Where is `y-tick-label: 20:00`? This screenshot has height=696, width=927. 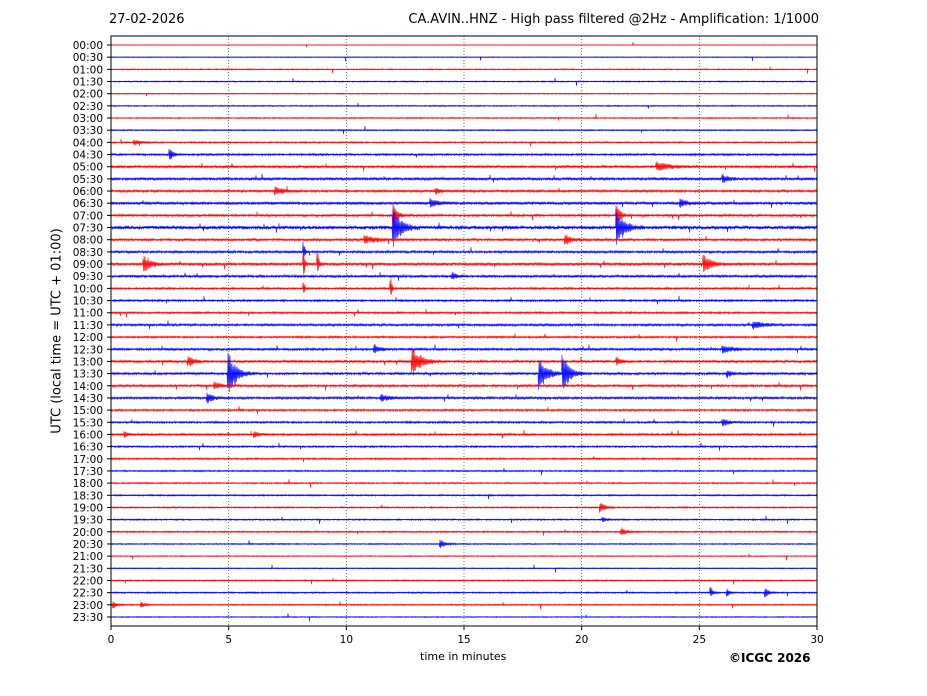
y-tick-label: 20:00 is located at coordinates (88, 533).